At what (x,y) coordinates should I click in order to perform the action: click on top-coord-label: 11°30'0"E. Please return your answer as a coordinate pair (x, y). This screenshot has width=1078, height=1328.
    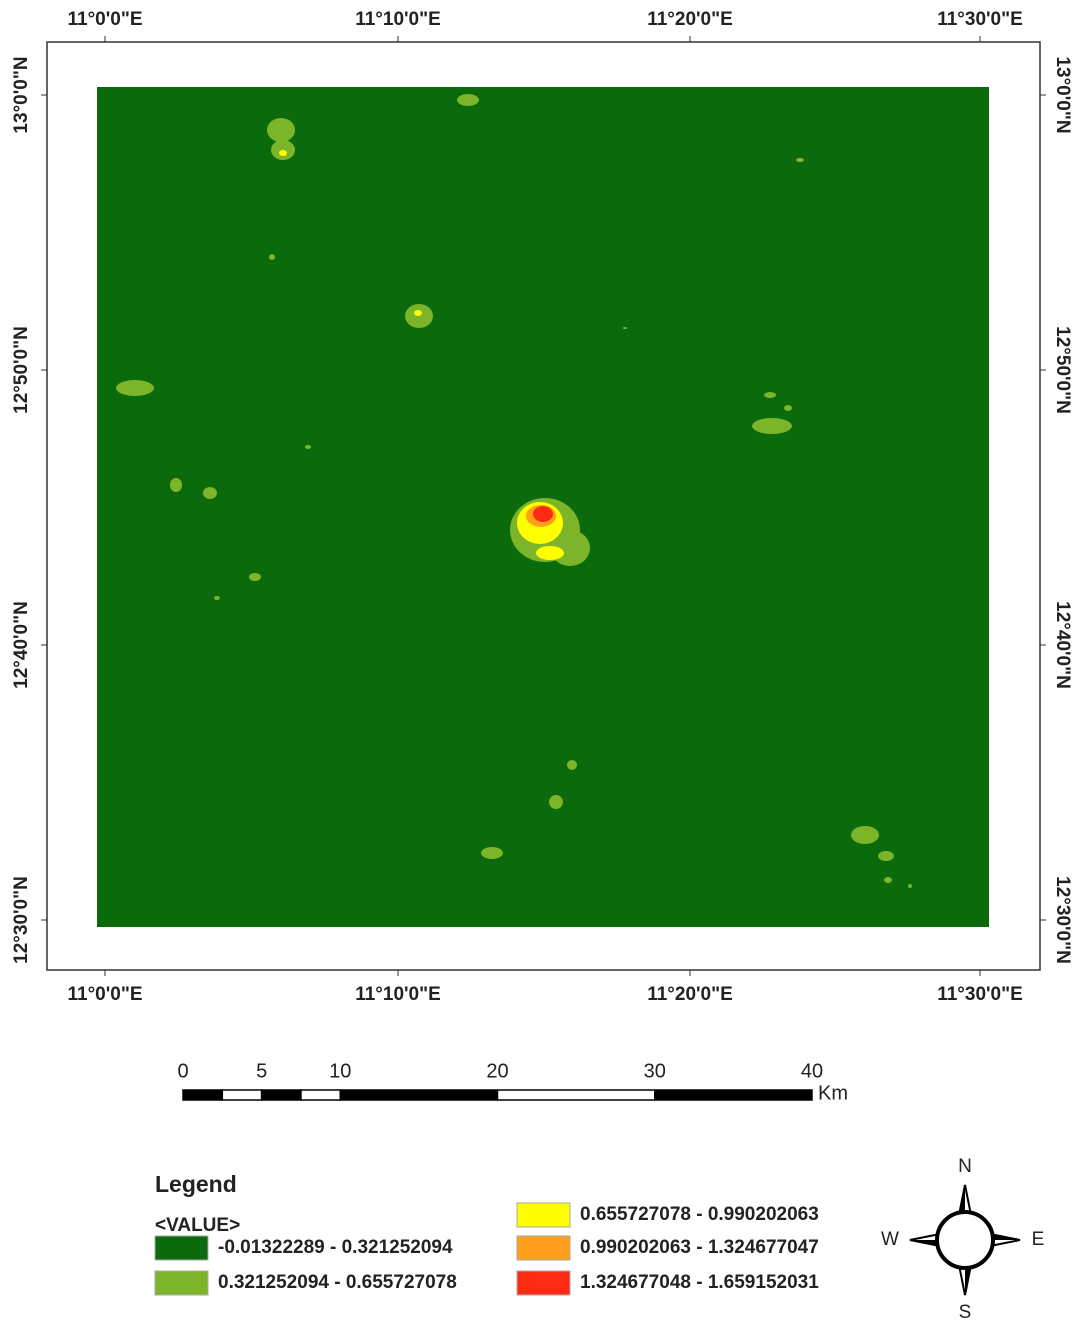
    Looking at the image, I should click on (980, 19).